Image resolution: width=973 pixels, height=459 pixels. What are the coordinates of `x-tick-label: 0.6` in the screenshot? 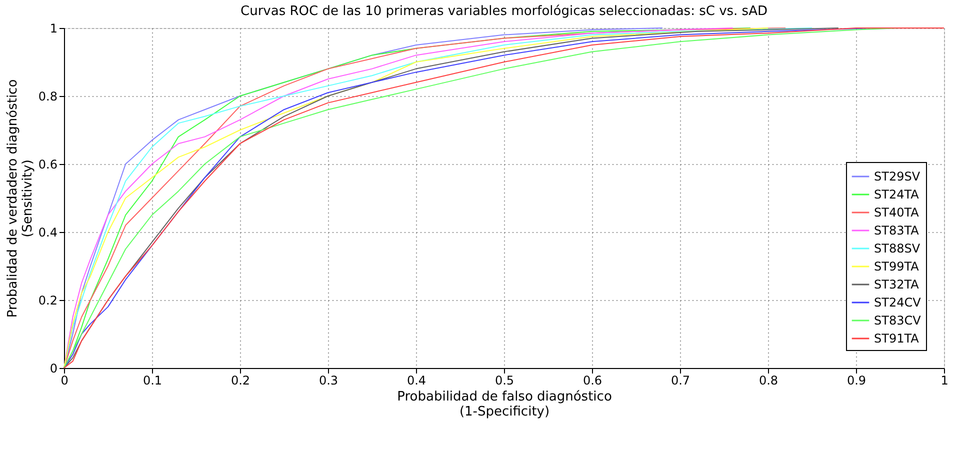 It's located at (592, 381).